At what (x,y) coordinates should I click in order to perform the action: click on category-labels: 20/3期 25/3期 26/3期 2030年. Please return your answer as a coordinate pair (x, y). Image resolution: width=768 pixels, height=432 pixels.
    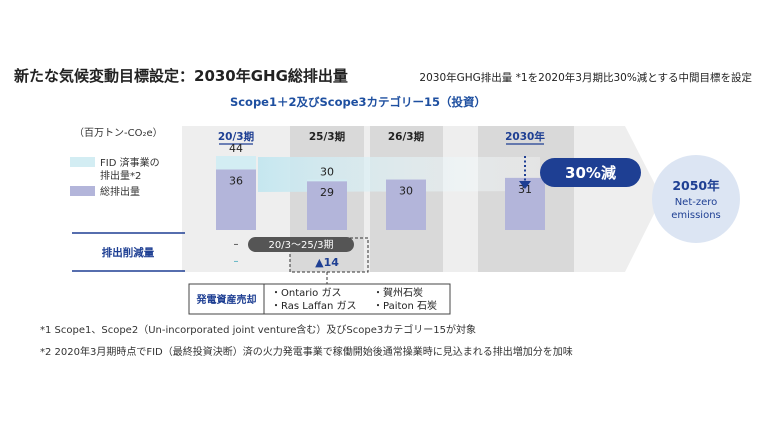
    Looking at the image, I should click on (381, 137).